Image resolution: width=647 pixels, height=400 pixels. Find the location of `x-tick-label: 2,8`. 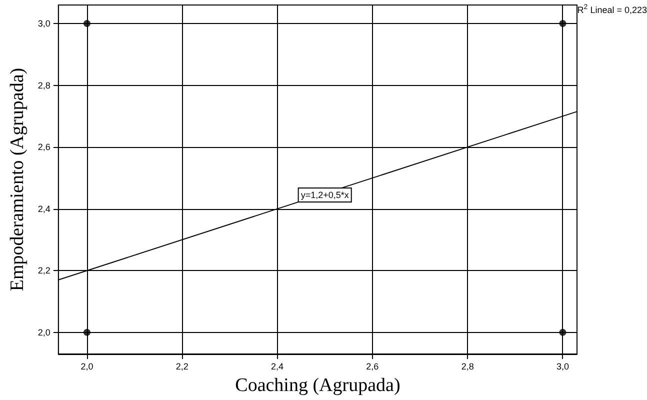

x-tick-label: 2,8 is located at coordinates (467, 367).